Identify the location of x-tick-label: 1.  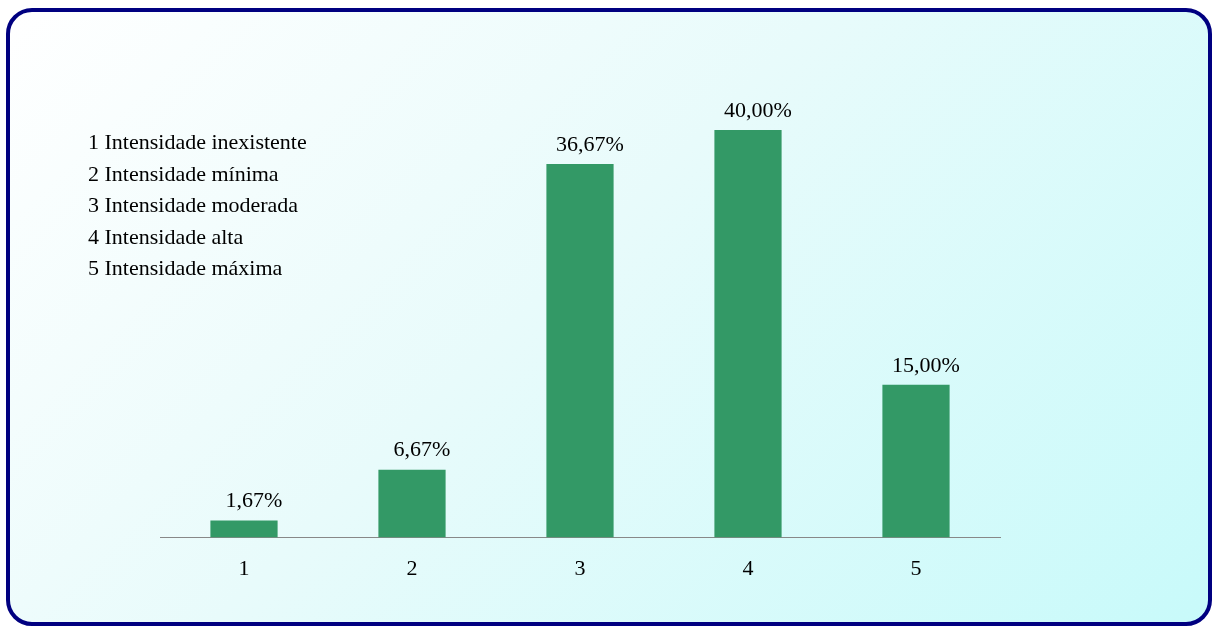
(244, 567).